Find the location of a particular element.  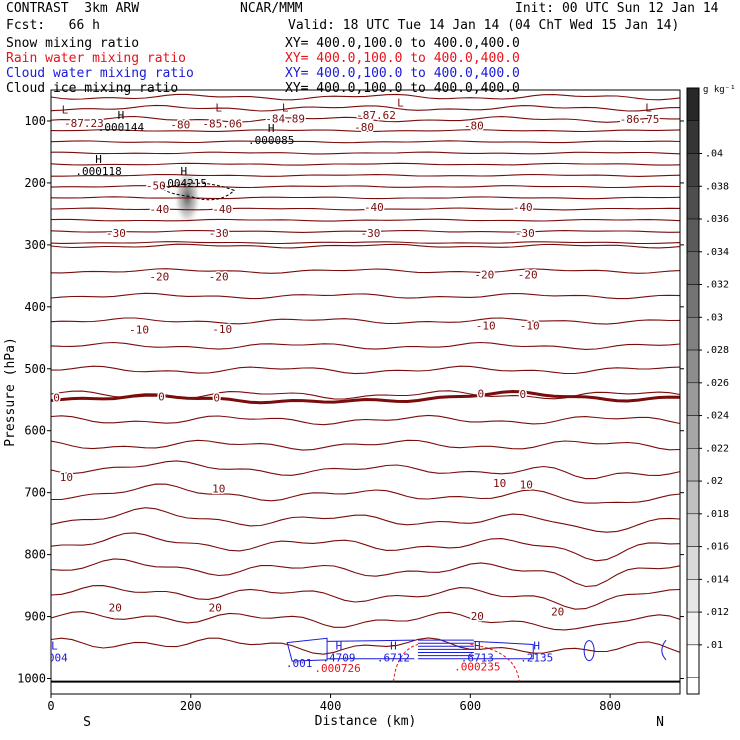

colorbar-label: .038 is located at coordinates (717, 186).